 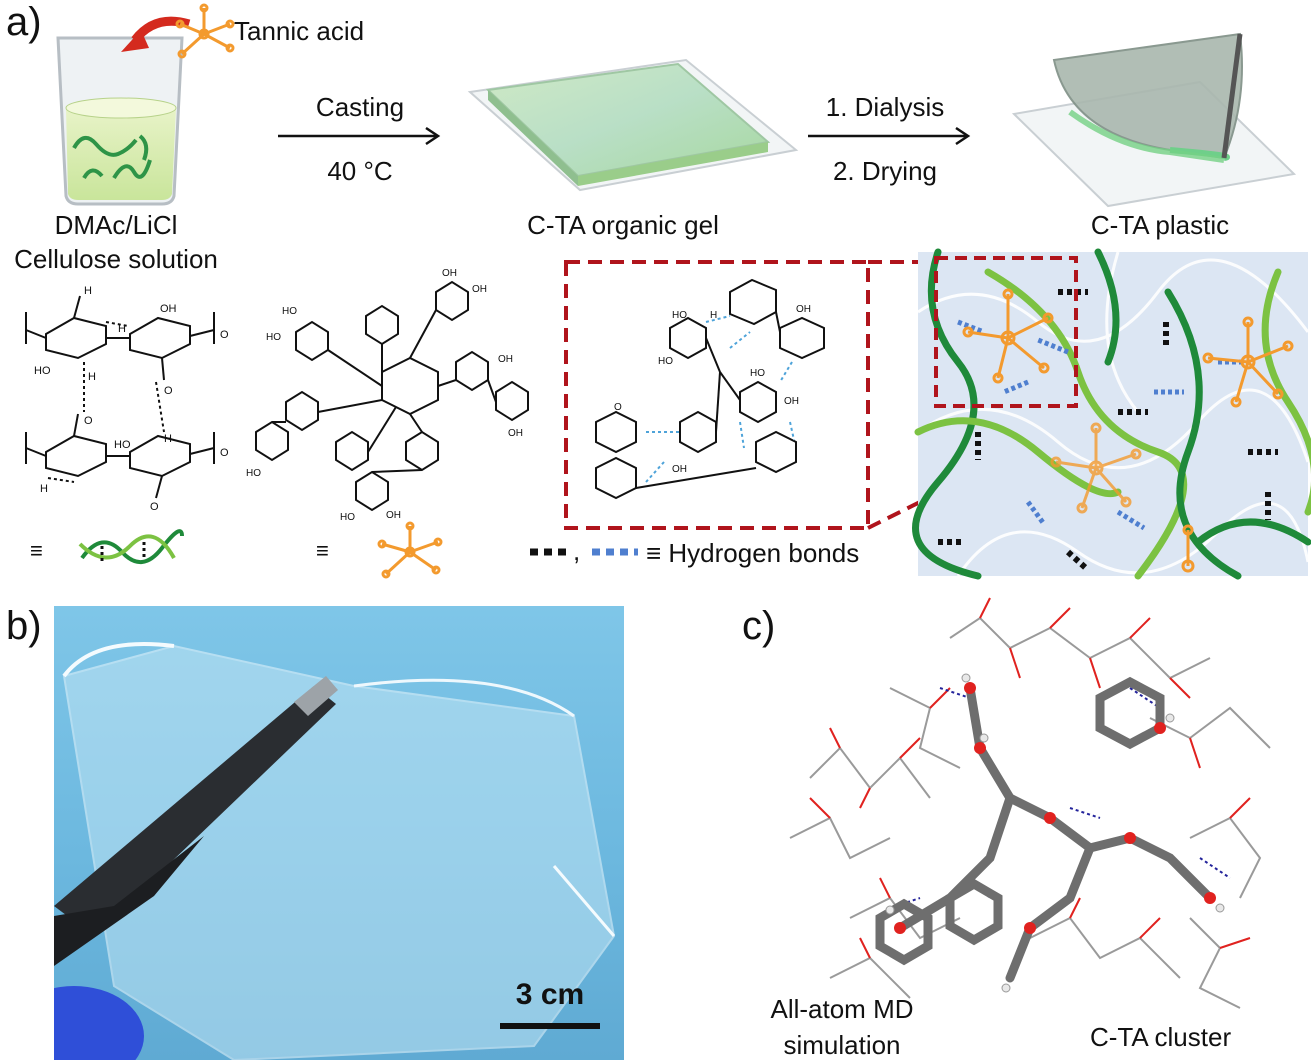 I want to click on drying-label: 2. Drying, so click(x=885, y=171).